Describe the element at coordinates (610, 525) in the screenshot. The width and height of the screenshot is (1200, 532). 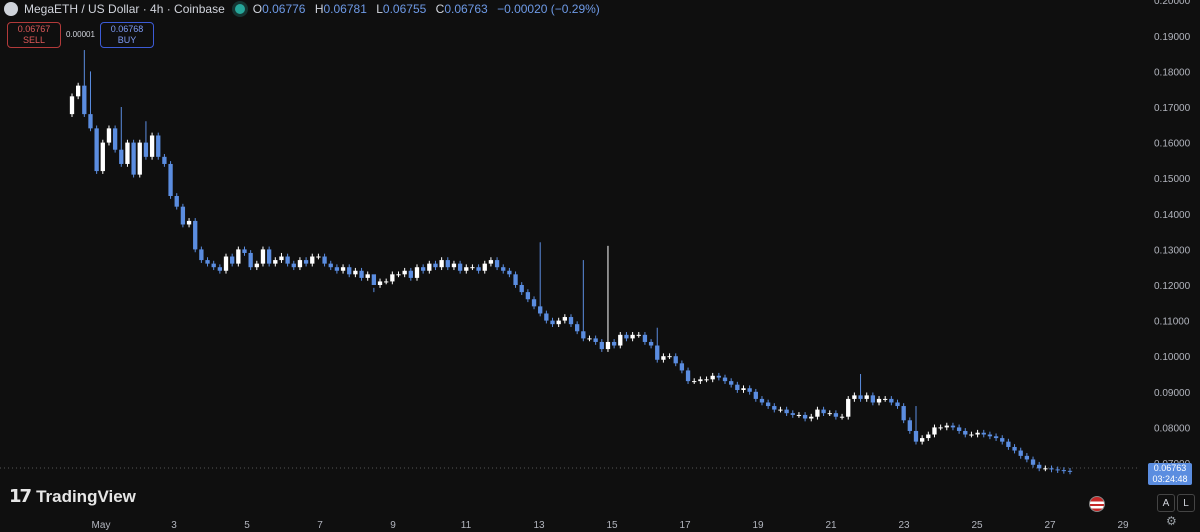
I see `time-axis: May 3 5 7 9 11 13 15 17 19 21 23 25 27 29` at that location.